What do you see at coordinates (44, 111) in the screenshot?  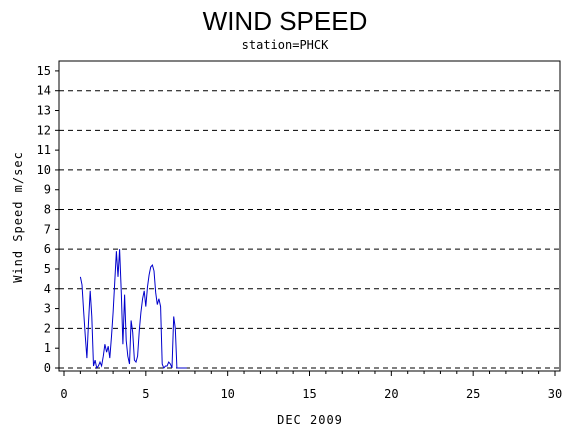 I see `y-tick-label: 13` at bounding box center [44, 111].